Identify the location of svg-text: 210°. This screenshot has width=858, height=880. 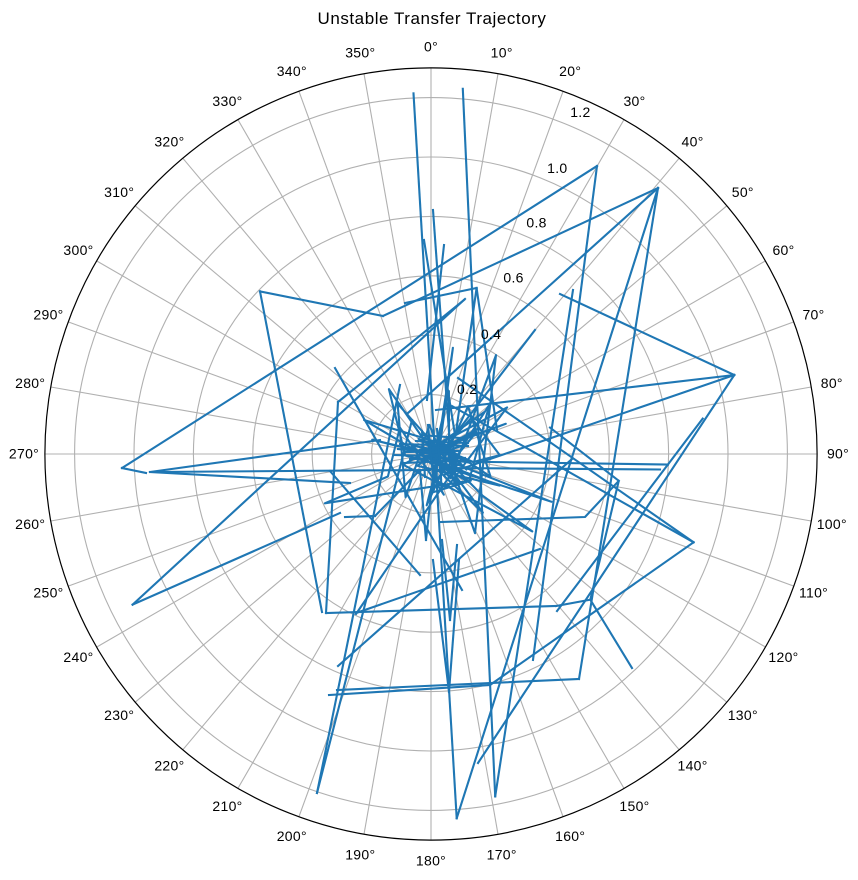
(227, 806).